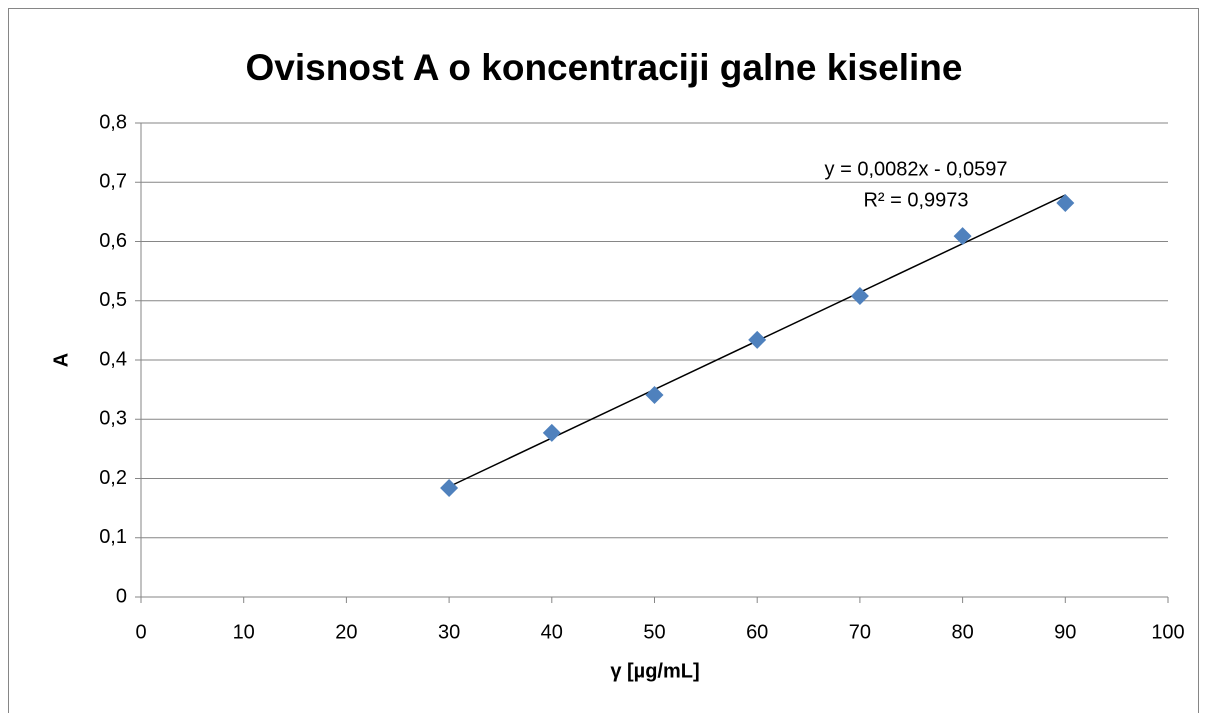  What do you see at coordinates (654, 632) in the screenshot?
I see `x-tick-label: 50` at bounding box center [654, 632].